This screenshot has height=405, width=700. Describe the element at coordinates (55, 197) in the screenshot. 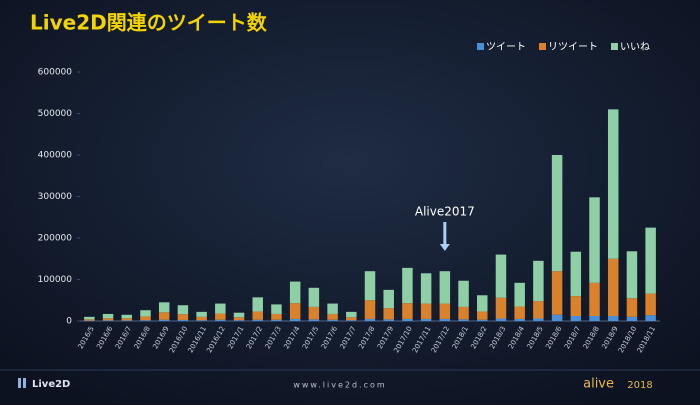

I see `y-tick-label: 300000` at that location.